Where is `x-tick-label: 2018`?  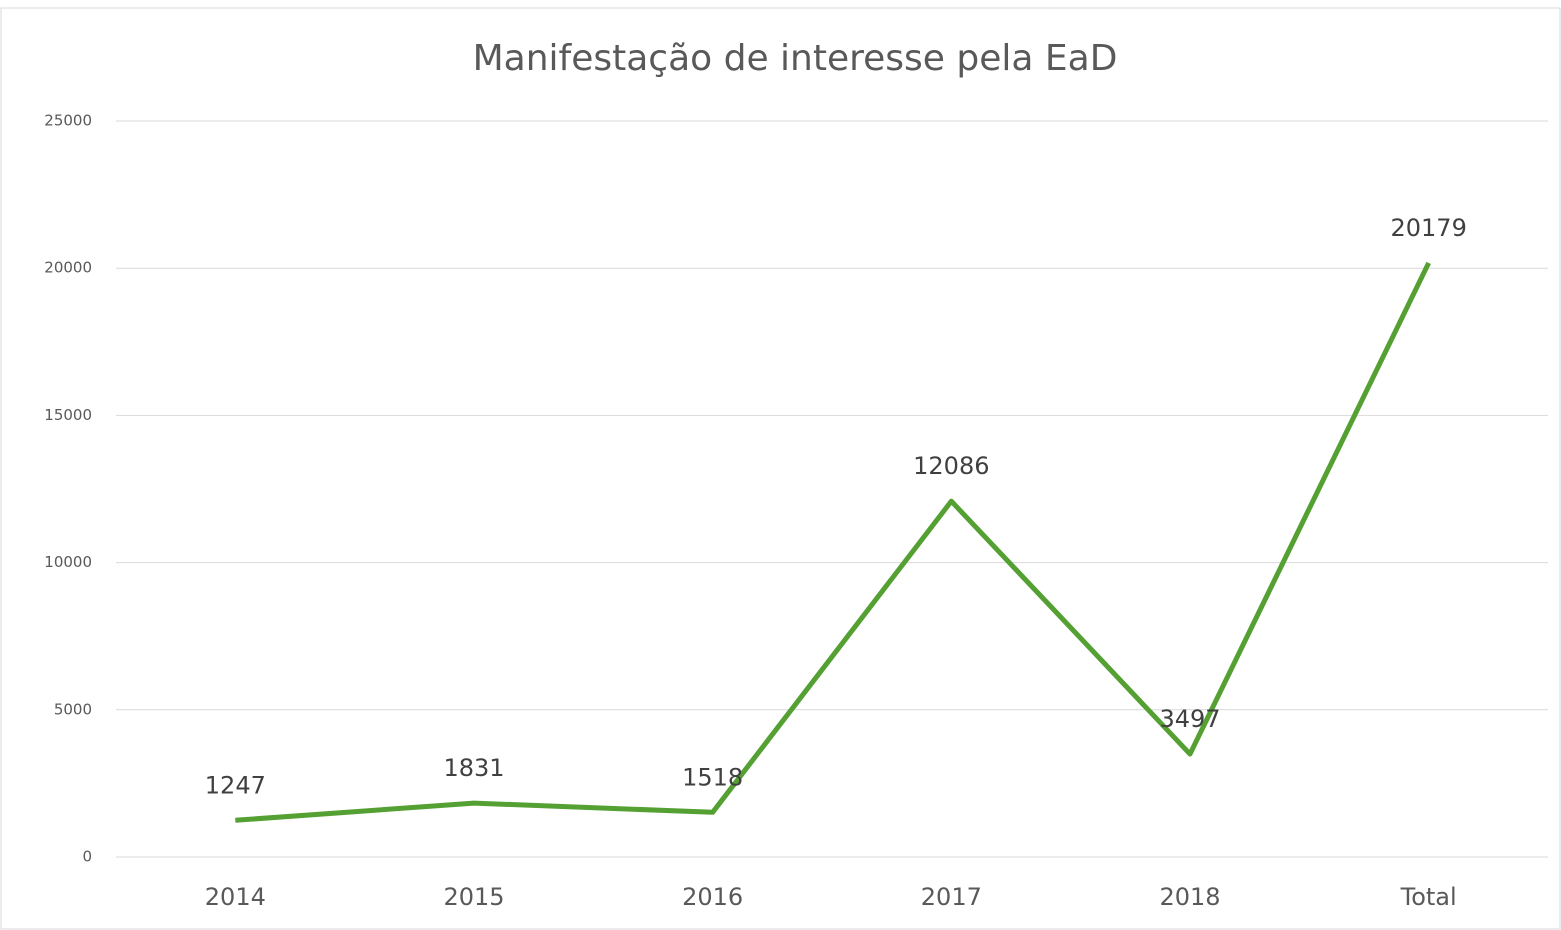
x-tick-label: 2018 is located at coordinates (1189, 897).